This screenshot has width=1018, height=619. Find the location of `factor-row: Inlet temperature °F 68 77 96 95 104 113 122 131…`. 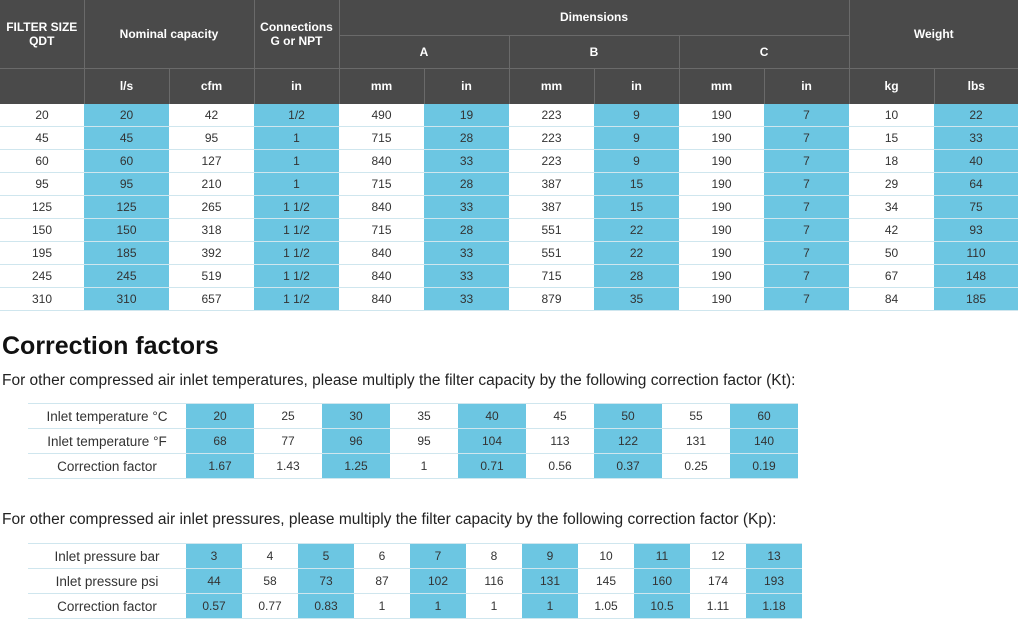

factor-row: Inlet temperature °F 68 77 96 95 104 113 122 131… is located at coordinates (413, 441).